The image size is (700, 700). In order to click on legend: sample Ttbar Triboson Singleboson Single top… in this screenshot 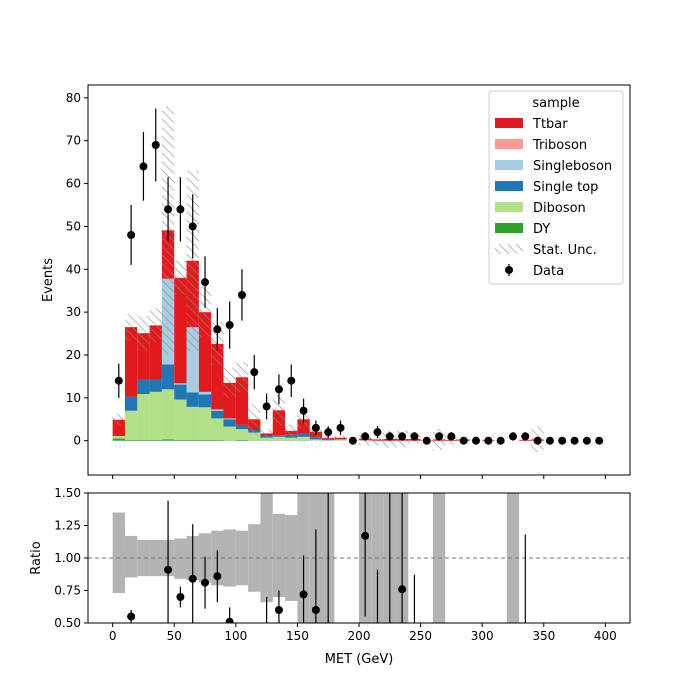, I will do `click(556, 187)`.